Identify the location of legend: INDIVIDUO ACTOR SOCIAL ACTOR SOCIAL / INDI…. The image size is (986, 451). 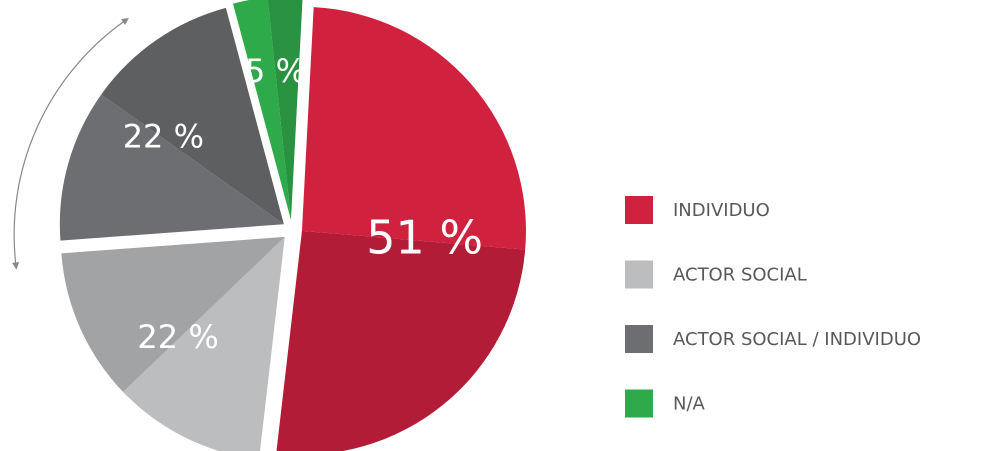
(773, 307).